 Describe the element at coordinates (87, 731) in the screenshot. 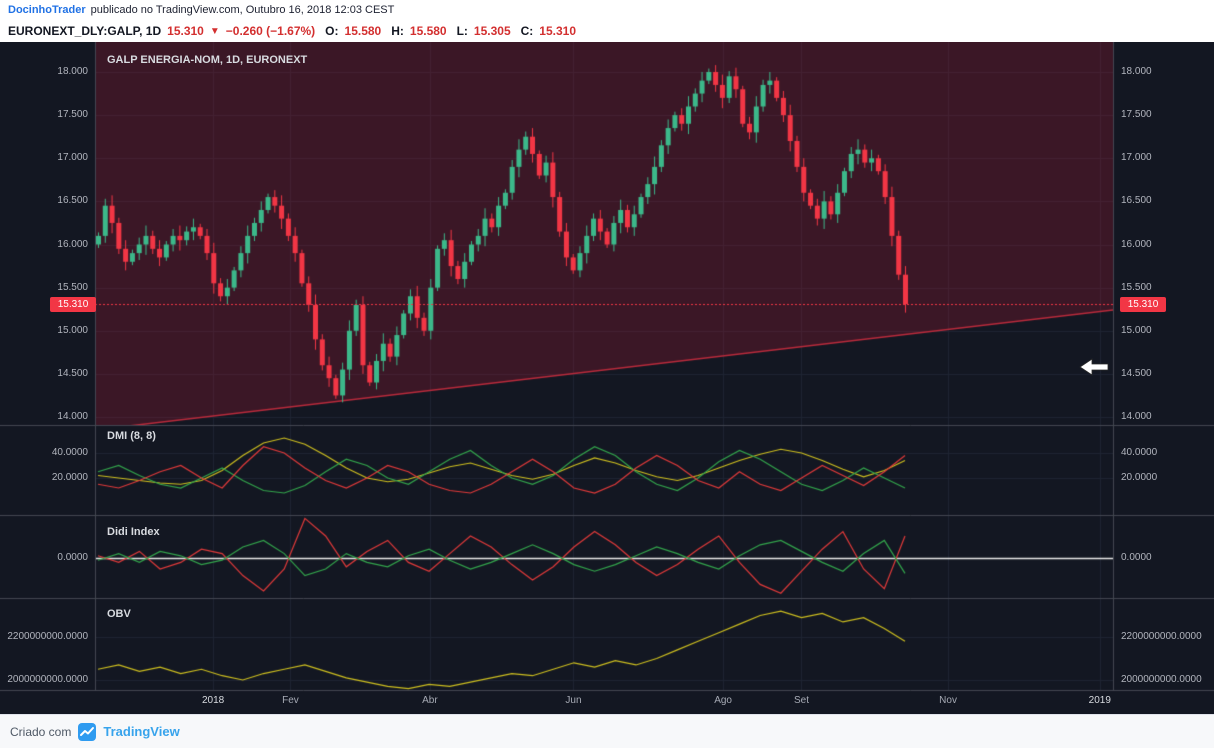

I see `tradingview-logo-icon` at that location.